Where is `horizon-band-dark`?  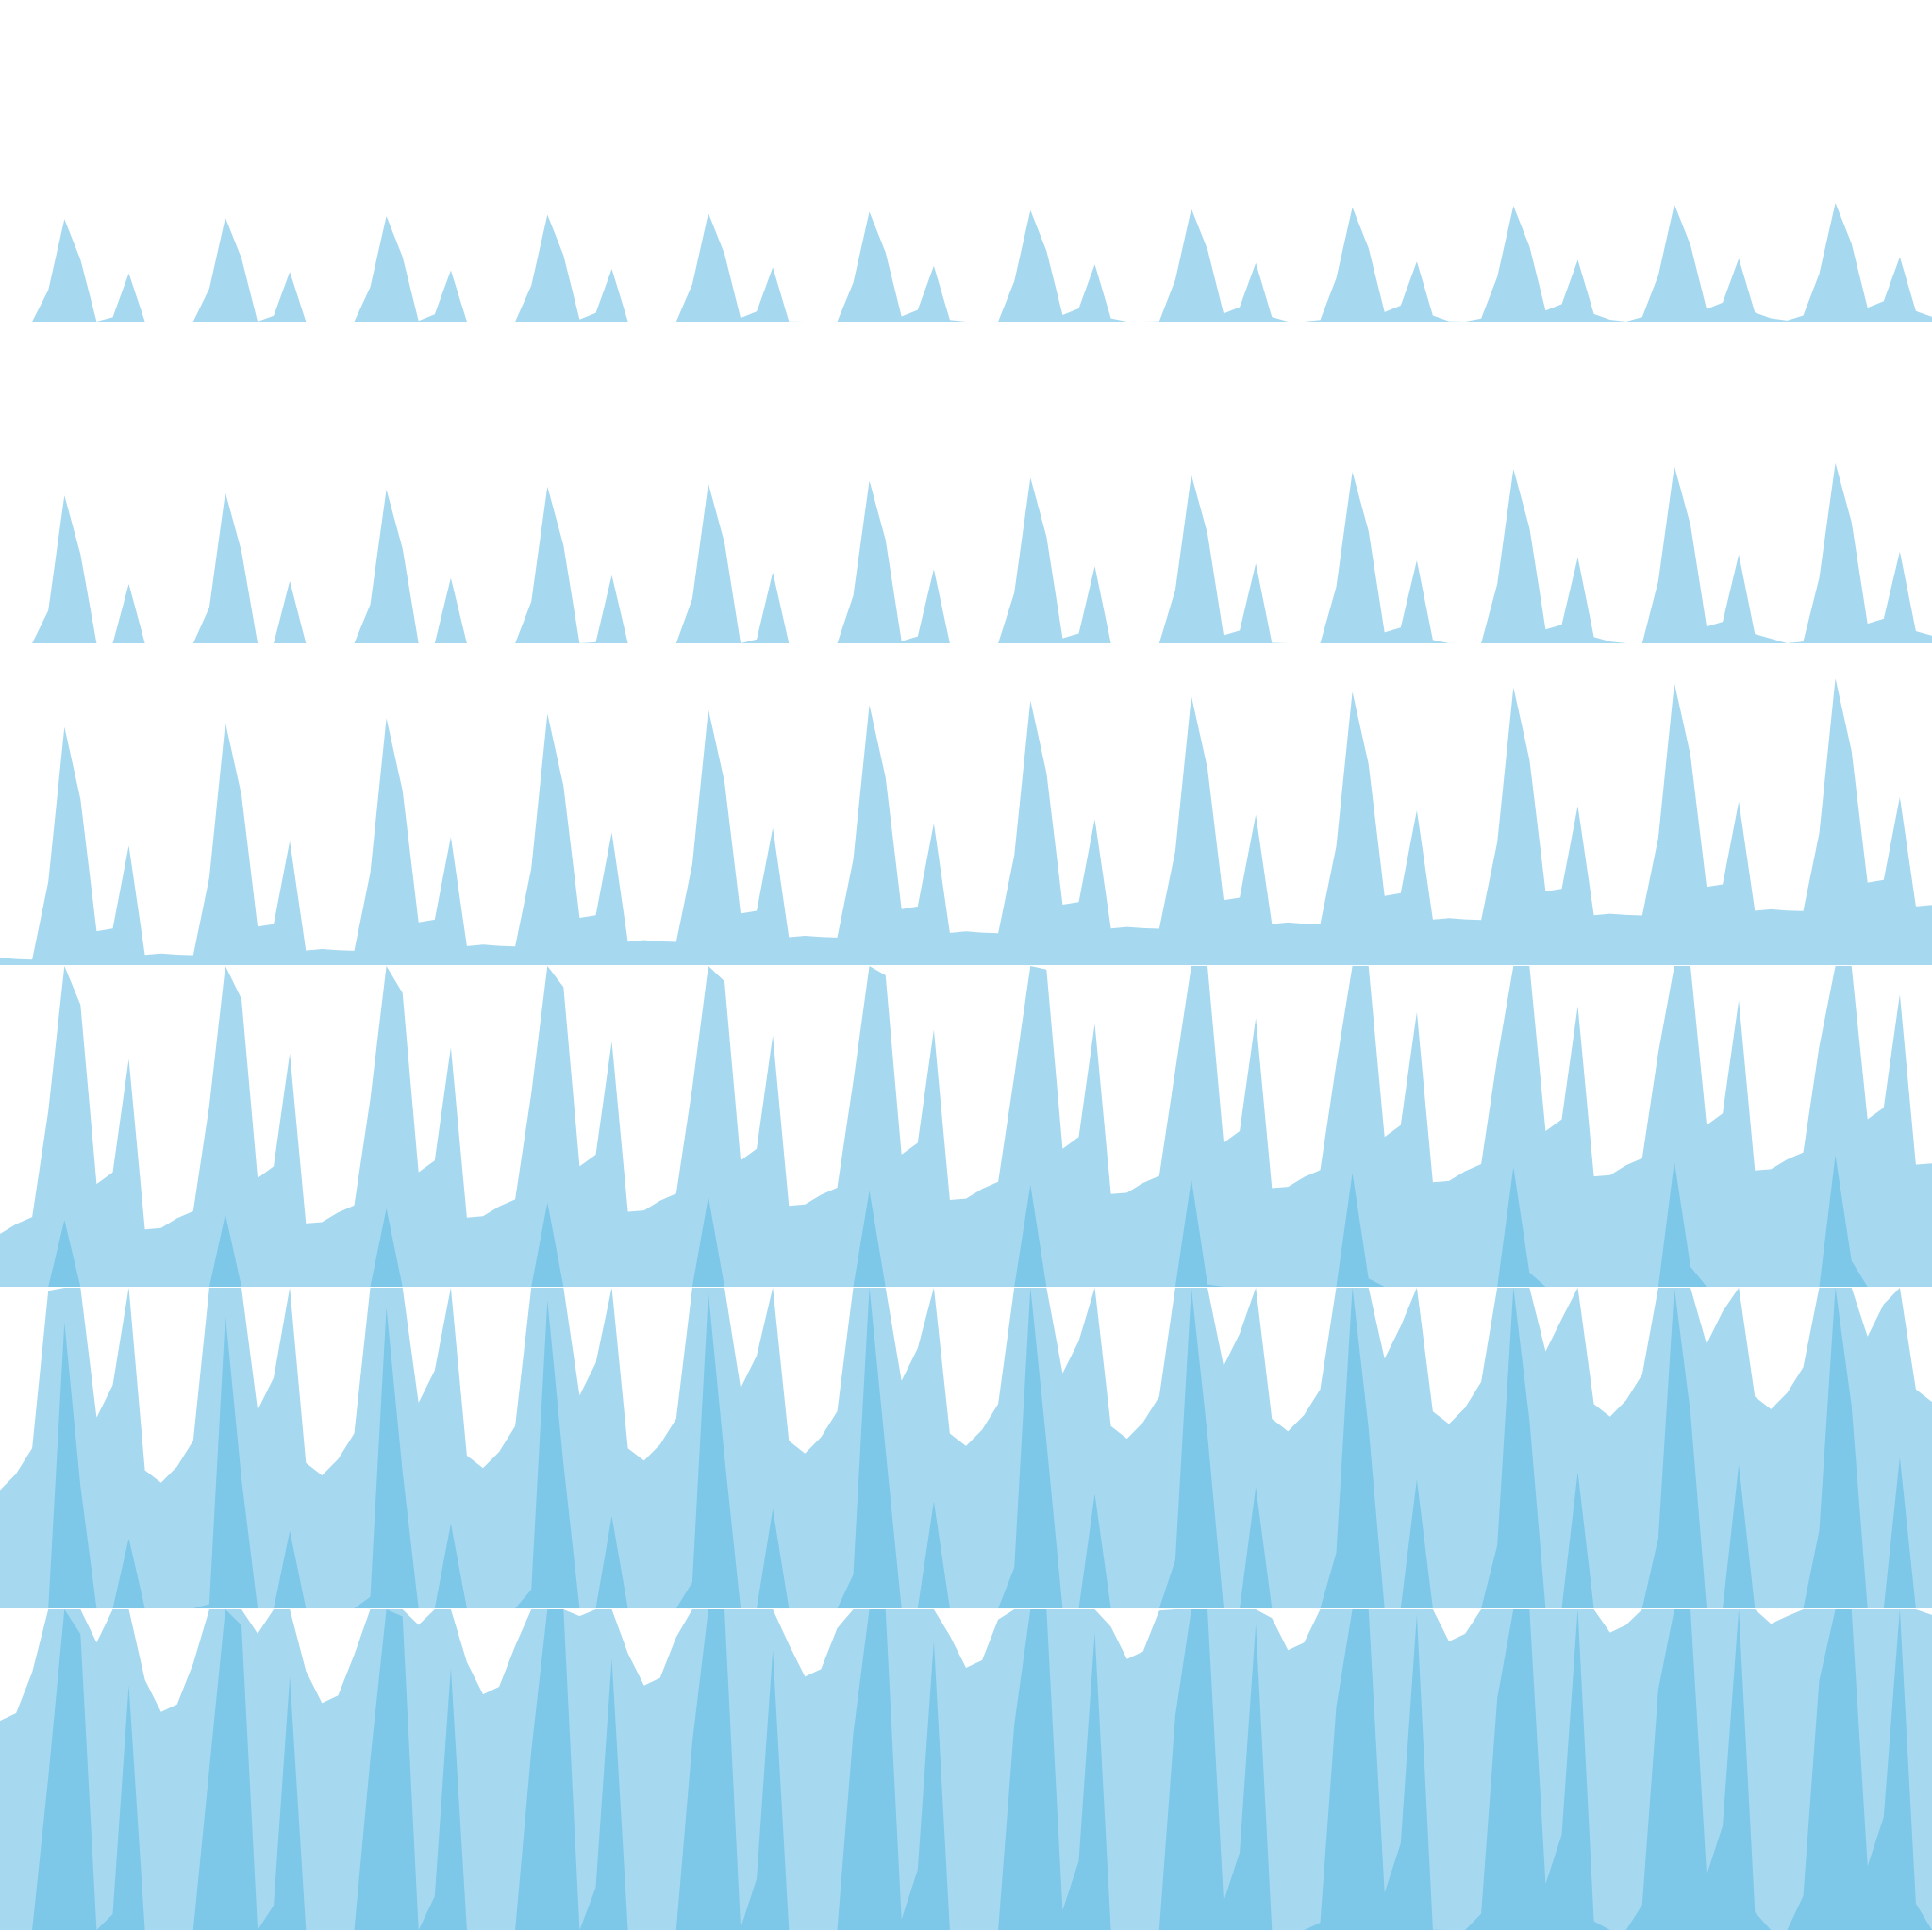 horizon-band-dark is located at coordinates (966, 1221).